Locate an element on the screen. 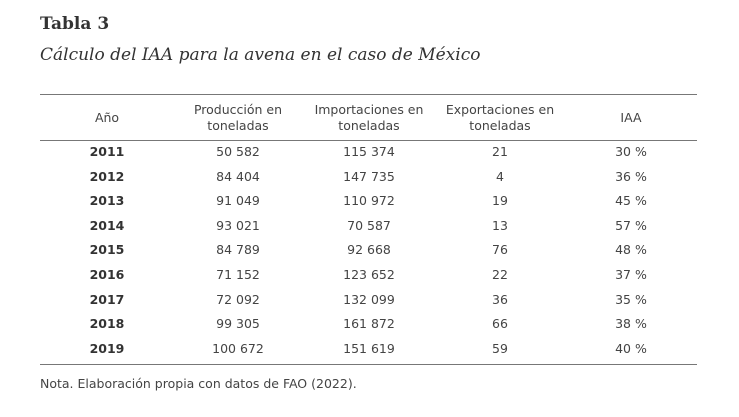  data-cell: 161 872 is located at coordinates (369, 324).